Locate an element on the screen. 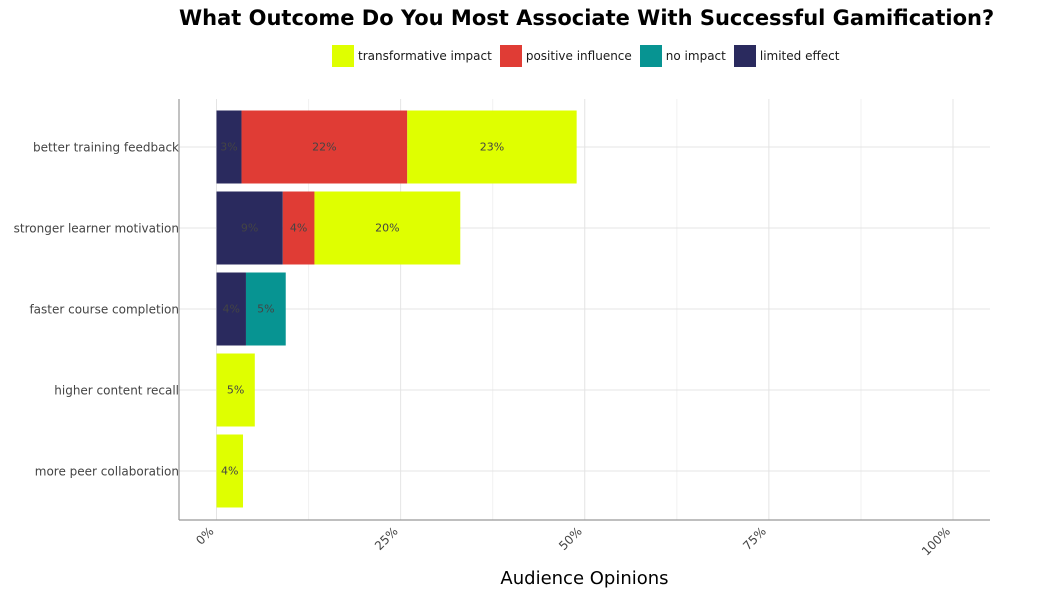  legend-item: positive influence is located at coordinates (565, 56).